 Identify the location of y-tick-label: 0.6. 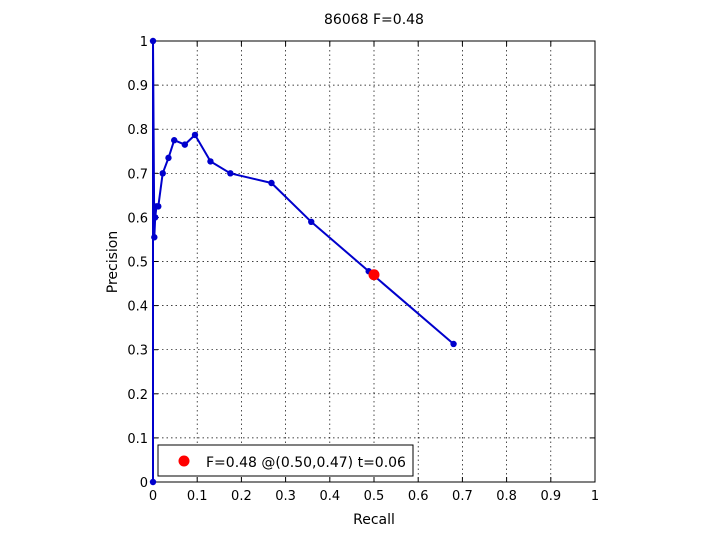
(137, 218).